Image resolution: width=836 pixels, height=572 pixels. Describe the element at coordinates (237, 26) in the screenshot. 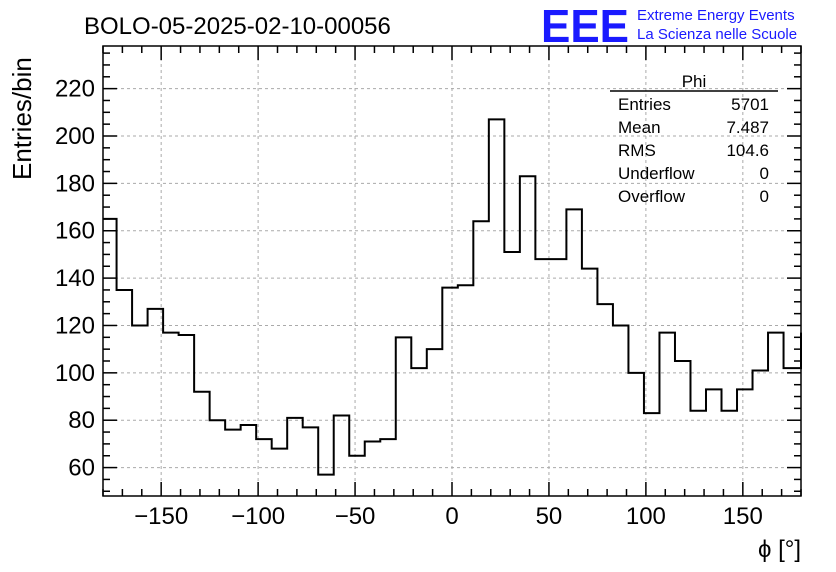

I see `run-title: BOLO-05-2025-02-10-00056` at that location.